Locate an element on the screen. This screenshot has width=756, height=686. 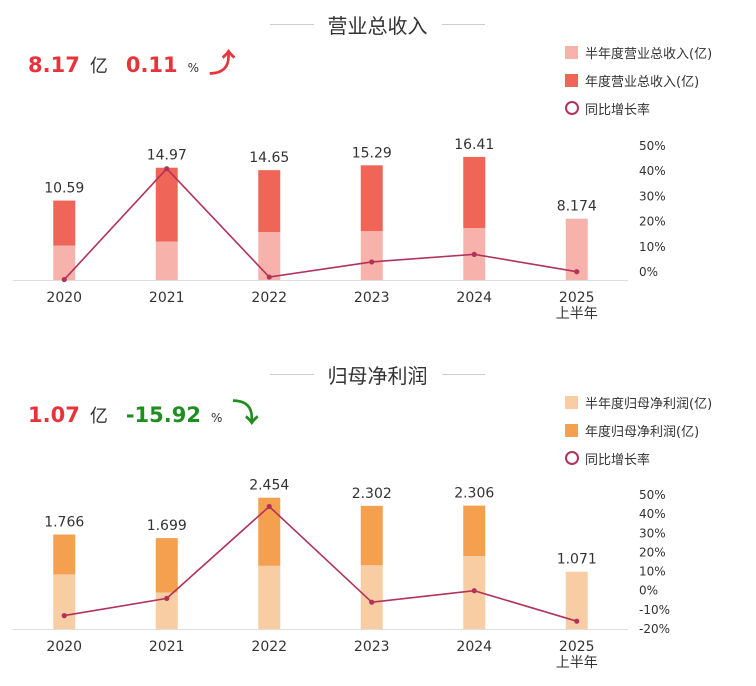
legend-label-half: 半年度归母净利润(亿) is located at coordinates (649, 404).